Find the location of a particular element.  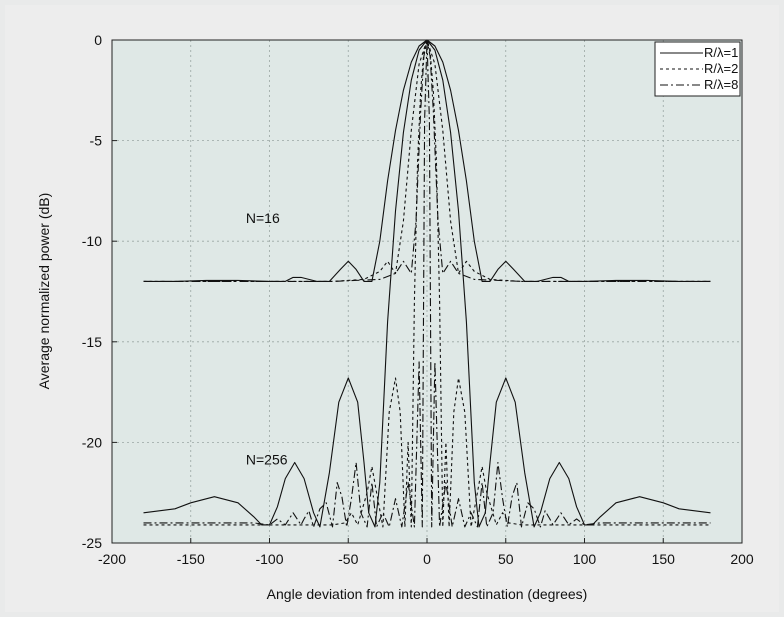

y-tick-label: 0 is located at coordinates (98, 40).